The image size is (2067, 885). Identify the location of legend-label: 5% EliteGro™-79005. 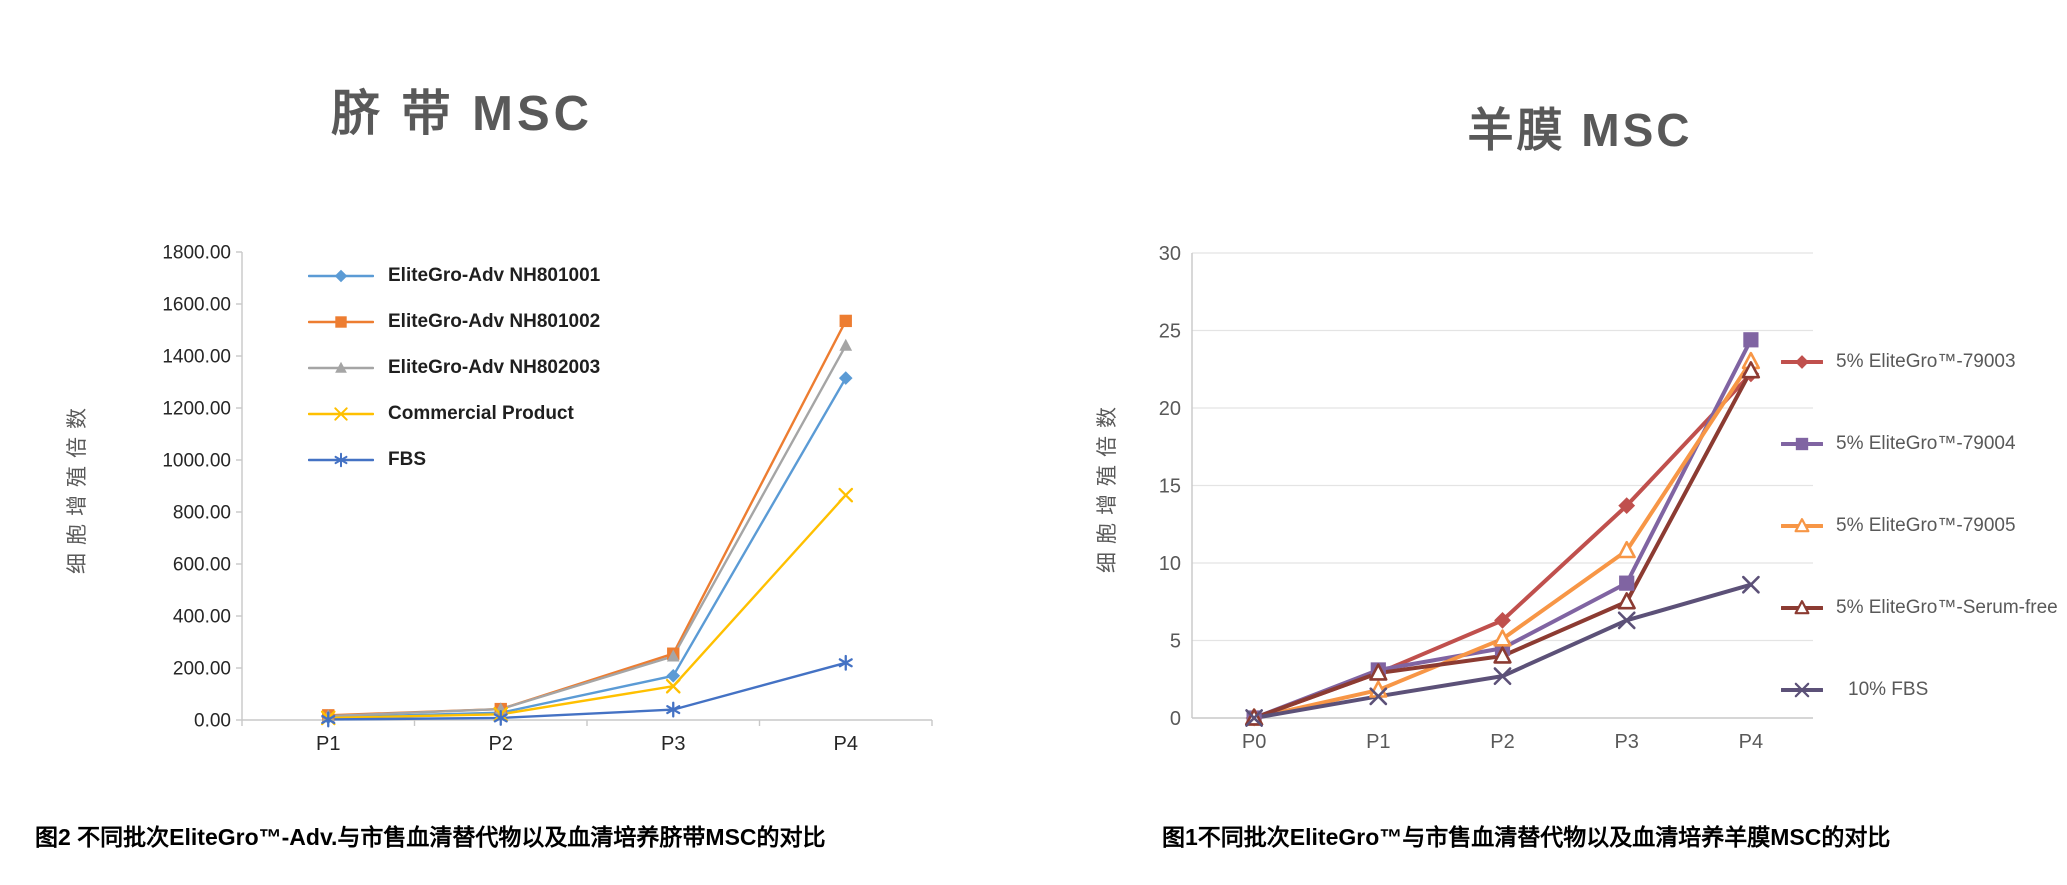
(1926, 525).